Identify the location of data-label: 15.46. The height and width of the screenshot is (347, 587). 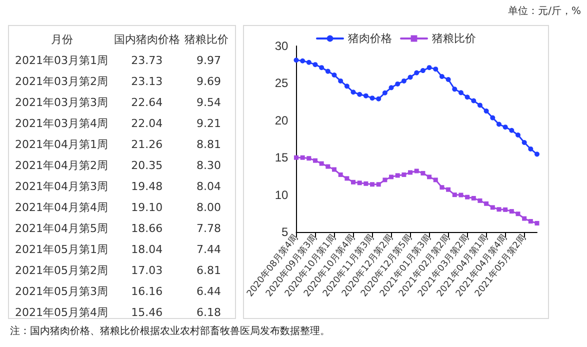
(147, 313).